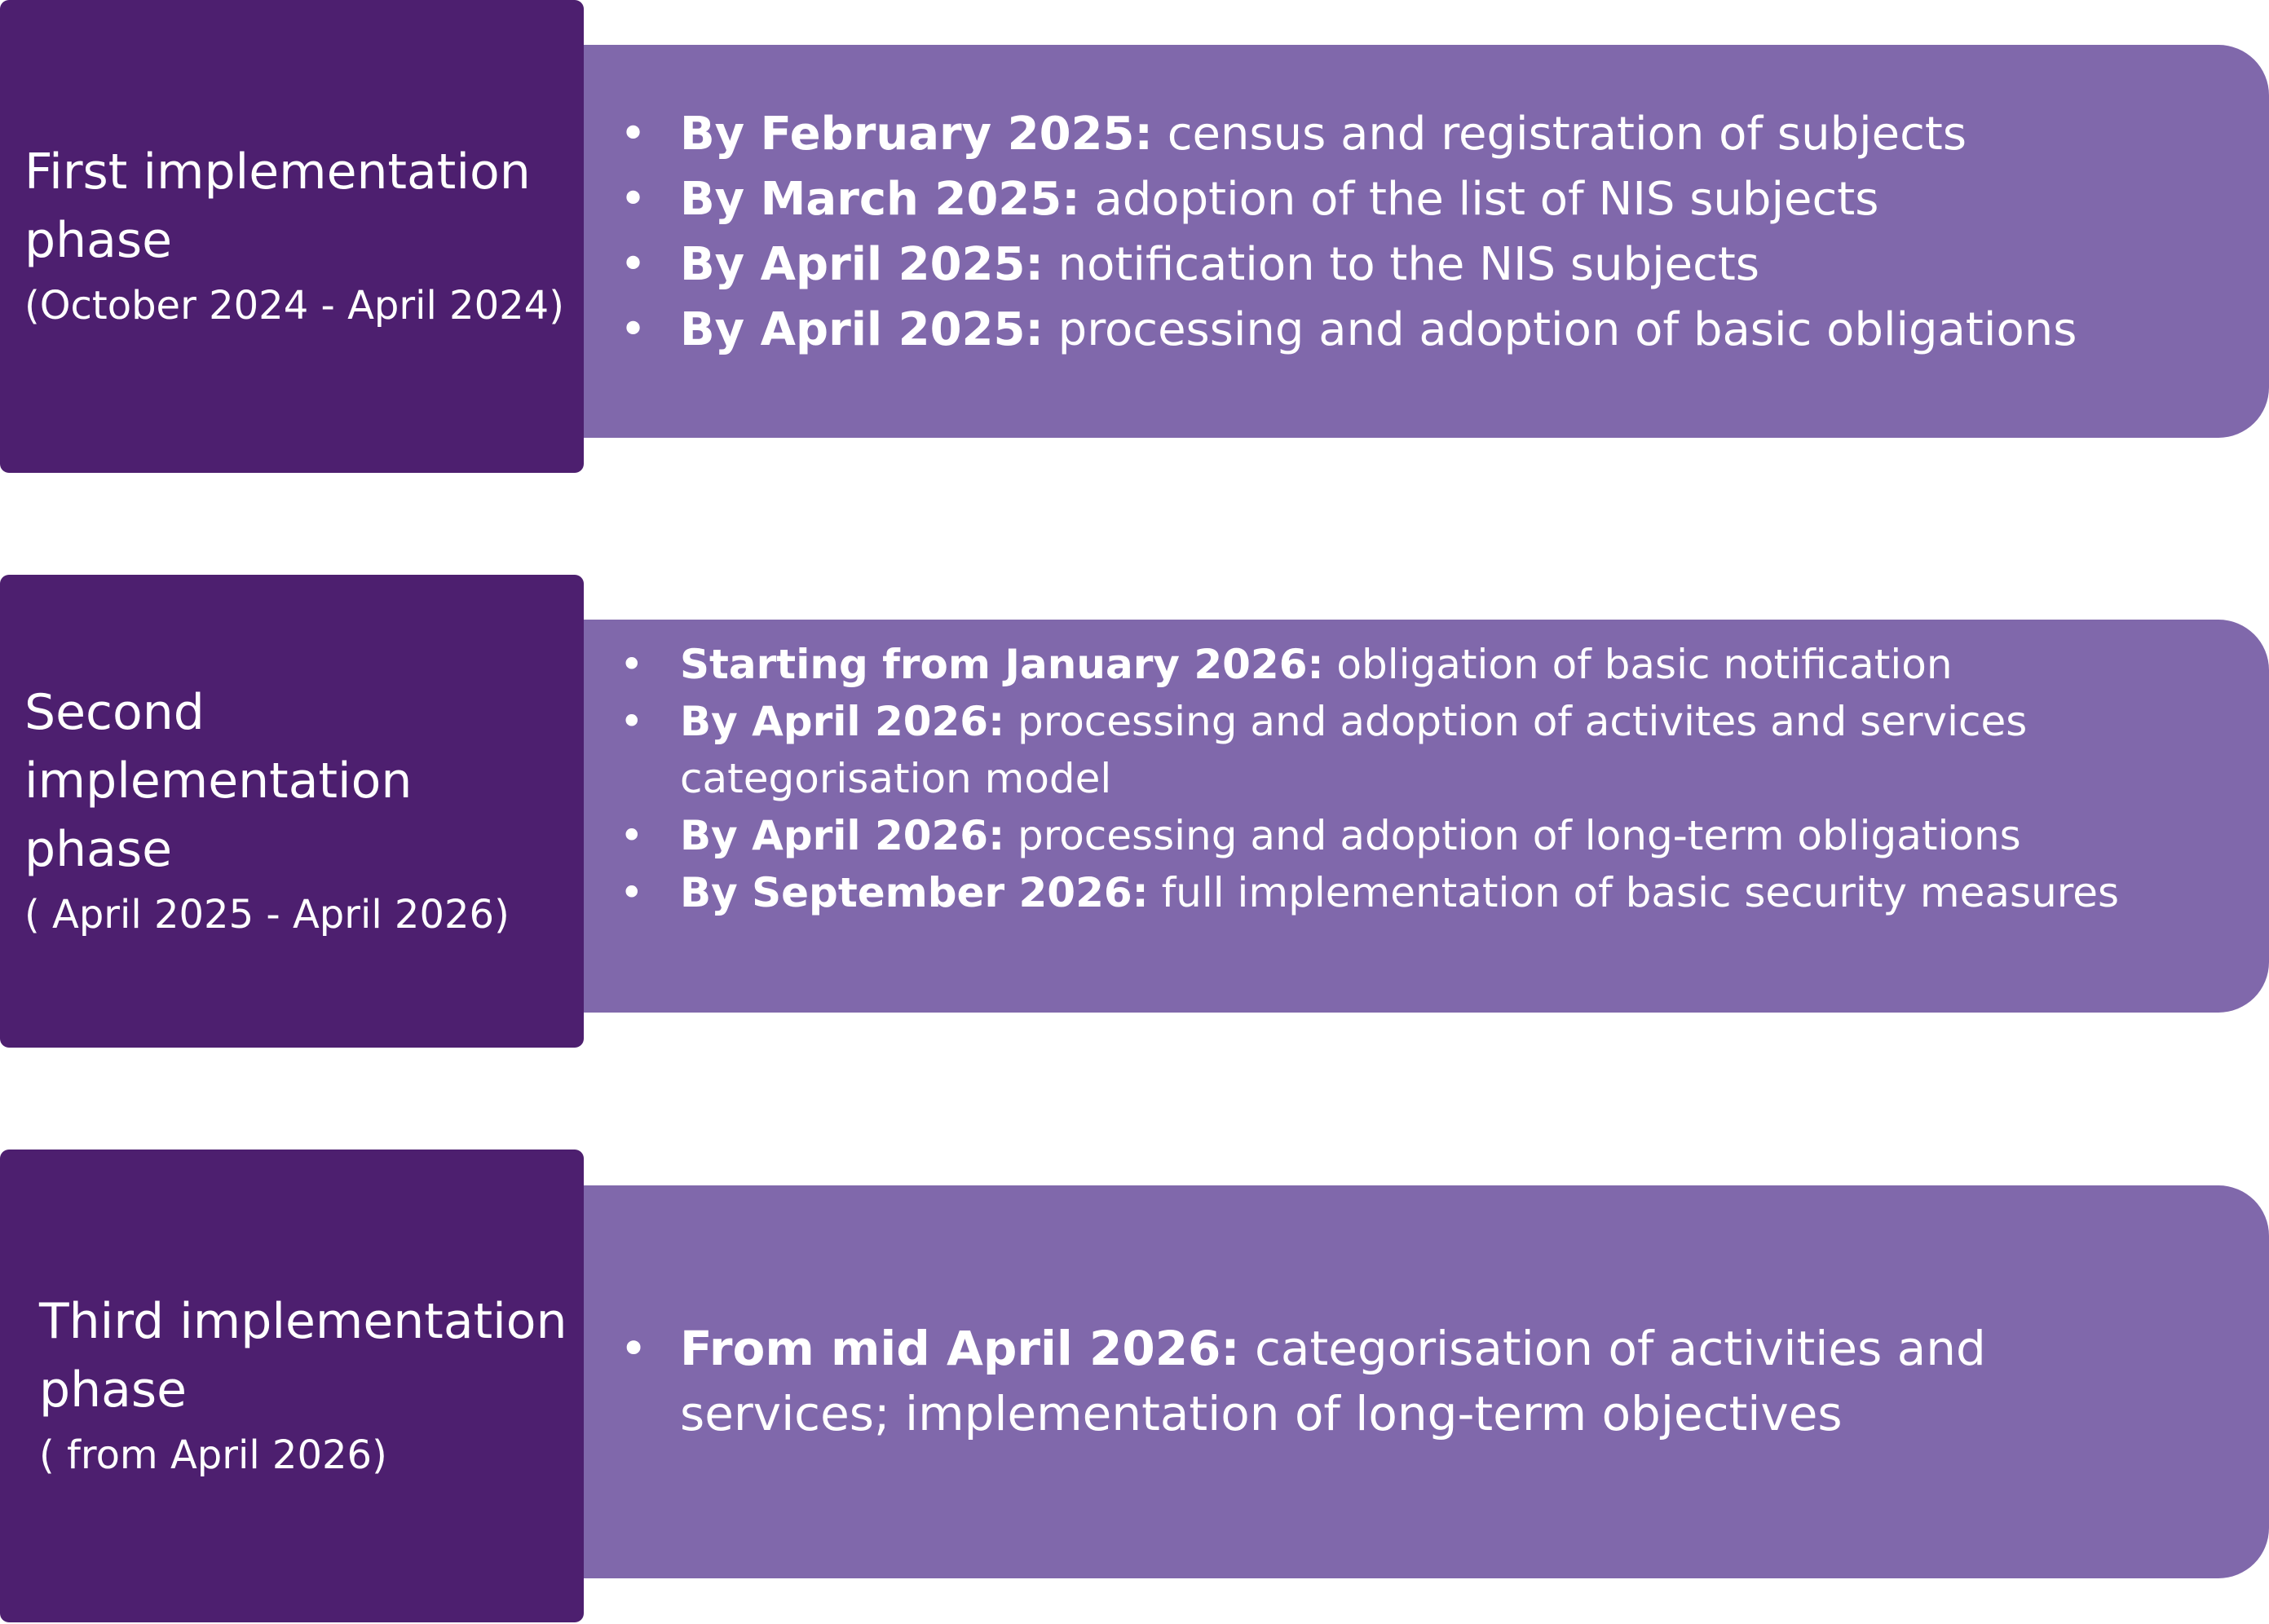 The image size is (2269, 1624). I want to click on milestone-text: adoption of the list of NIS subjects, so click(1479, 199).